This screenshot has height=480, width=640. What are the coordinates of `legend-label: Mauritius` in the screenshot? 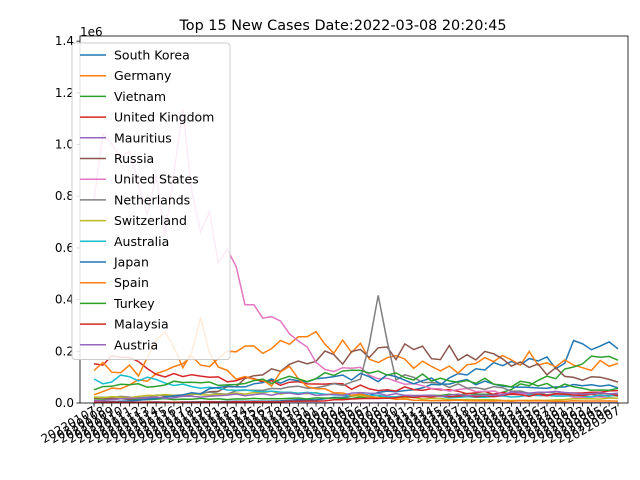 It's located at (143, 137).